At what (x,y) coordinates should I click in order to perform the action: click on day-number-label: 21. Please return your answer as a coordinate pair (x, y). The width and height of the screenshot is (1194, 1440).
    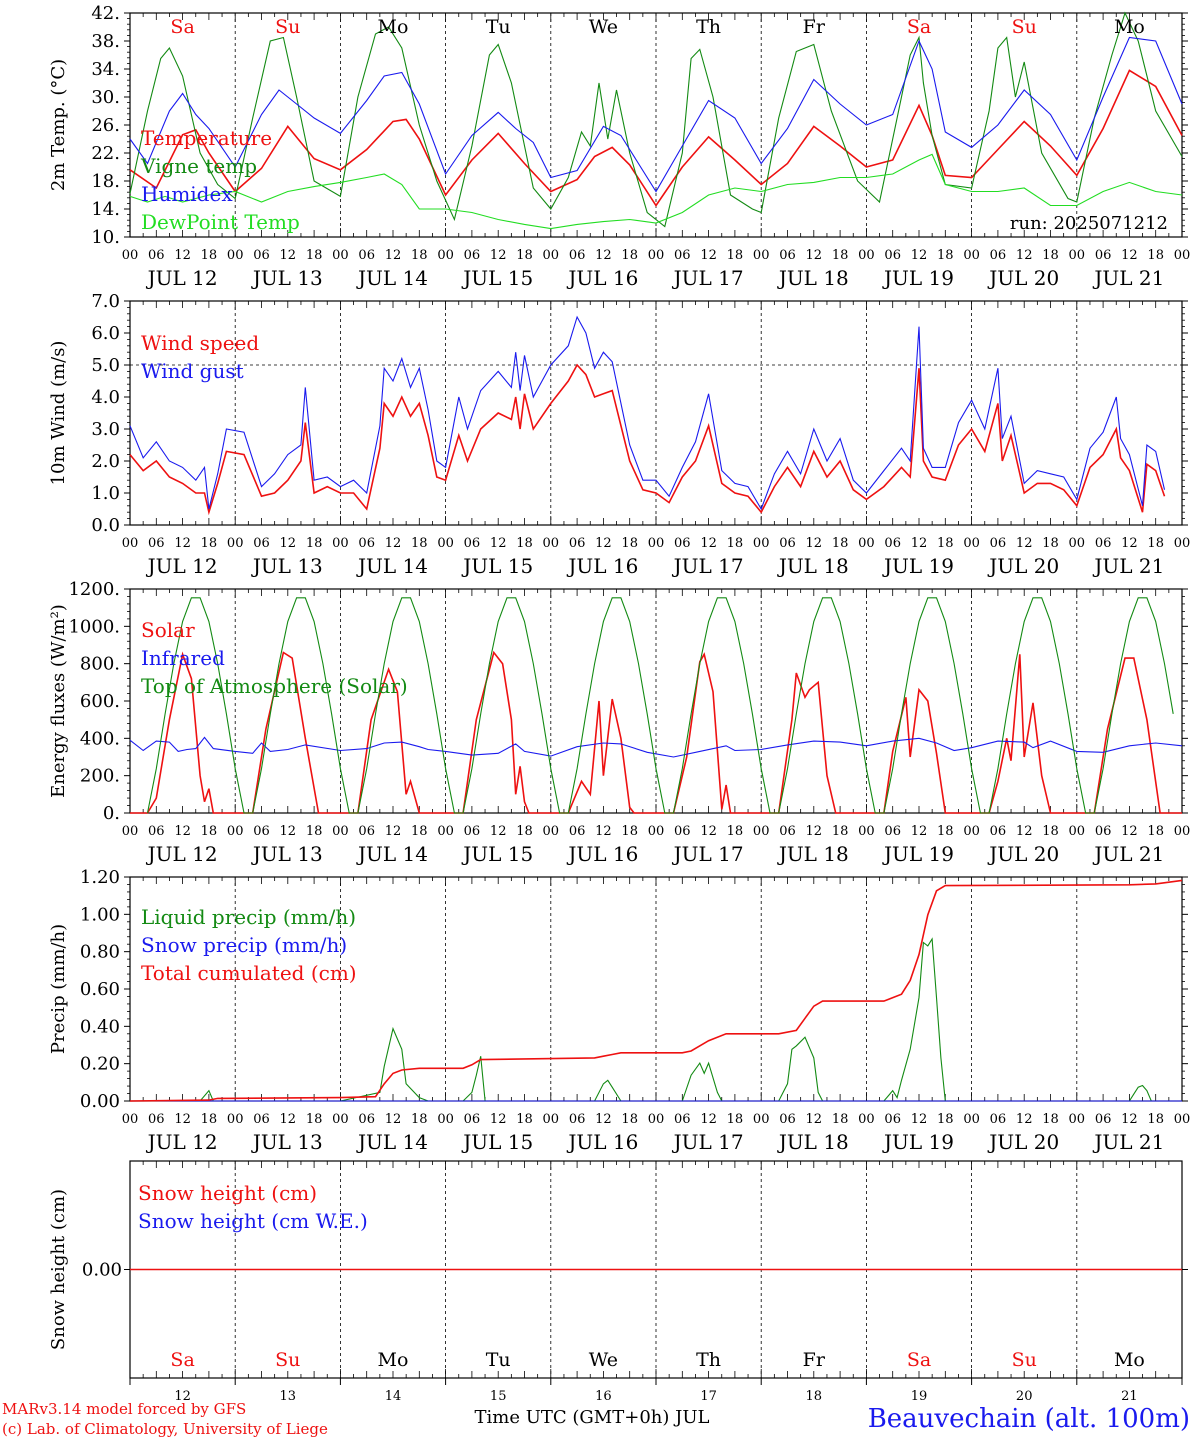
    Looking at the image, I should click on (1129, 1396).